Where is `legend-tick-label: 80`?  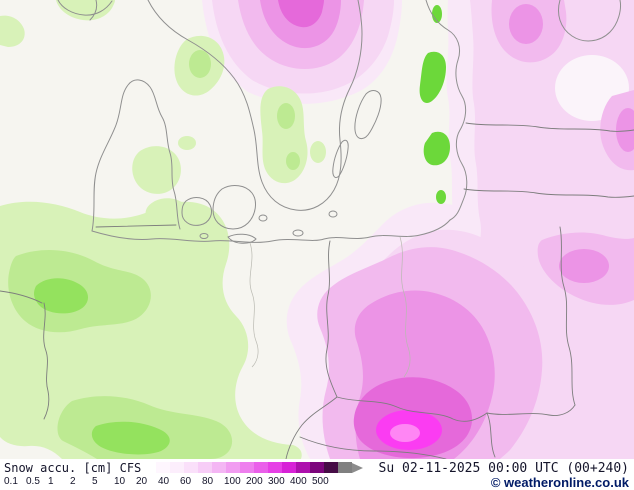
legend-tick-label: 80 is located at coordinates (208, 481).